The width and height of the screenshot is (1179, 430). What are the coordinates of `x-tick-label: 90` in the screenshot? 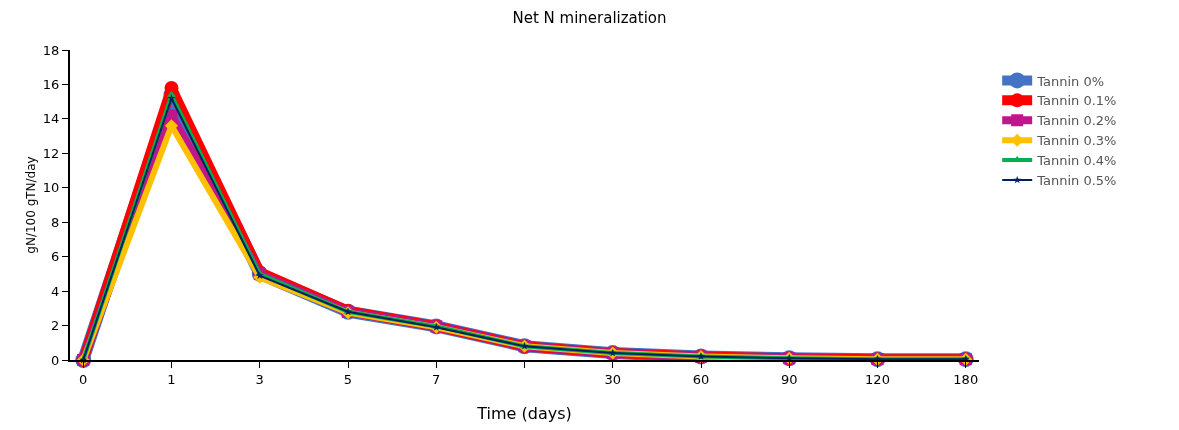 It's located at (789, 379).